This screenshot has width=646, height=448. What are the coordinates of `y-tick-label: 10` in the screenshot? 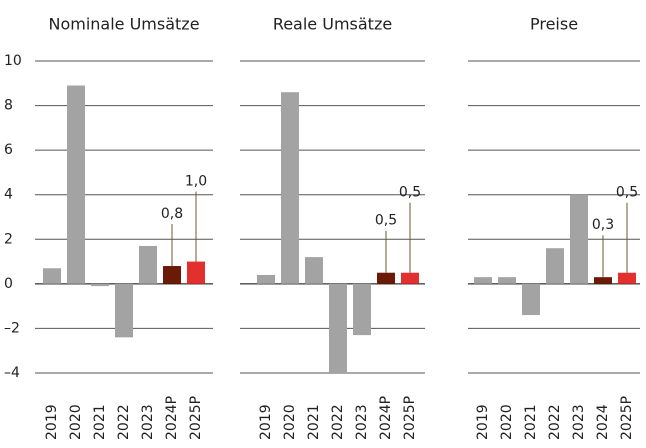 It's located at (13, 61).